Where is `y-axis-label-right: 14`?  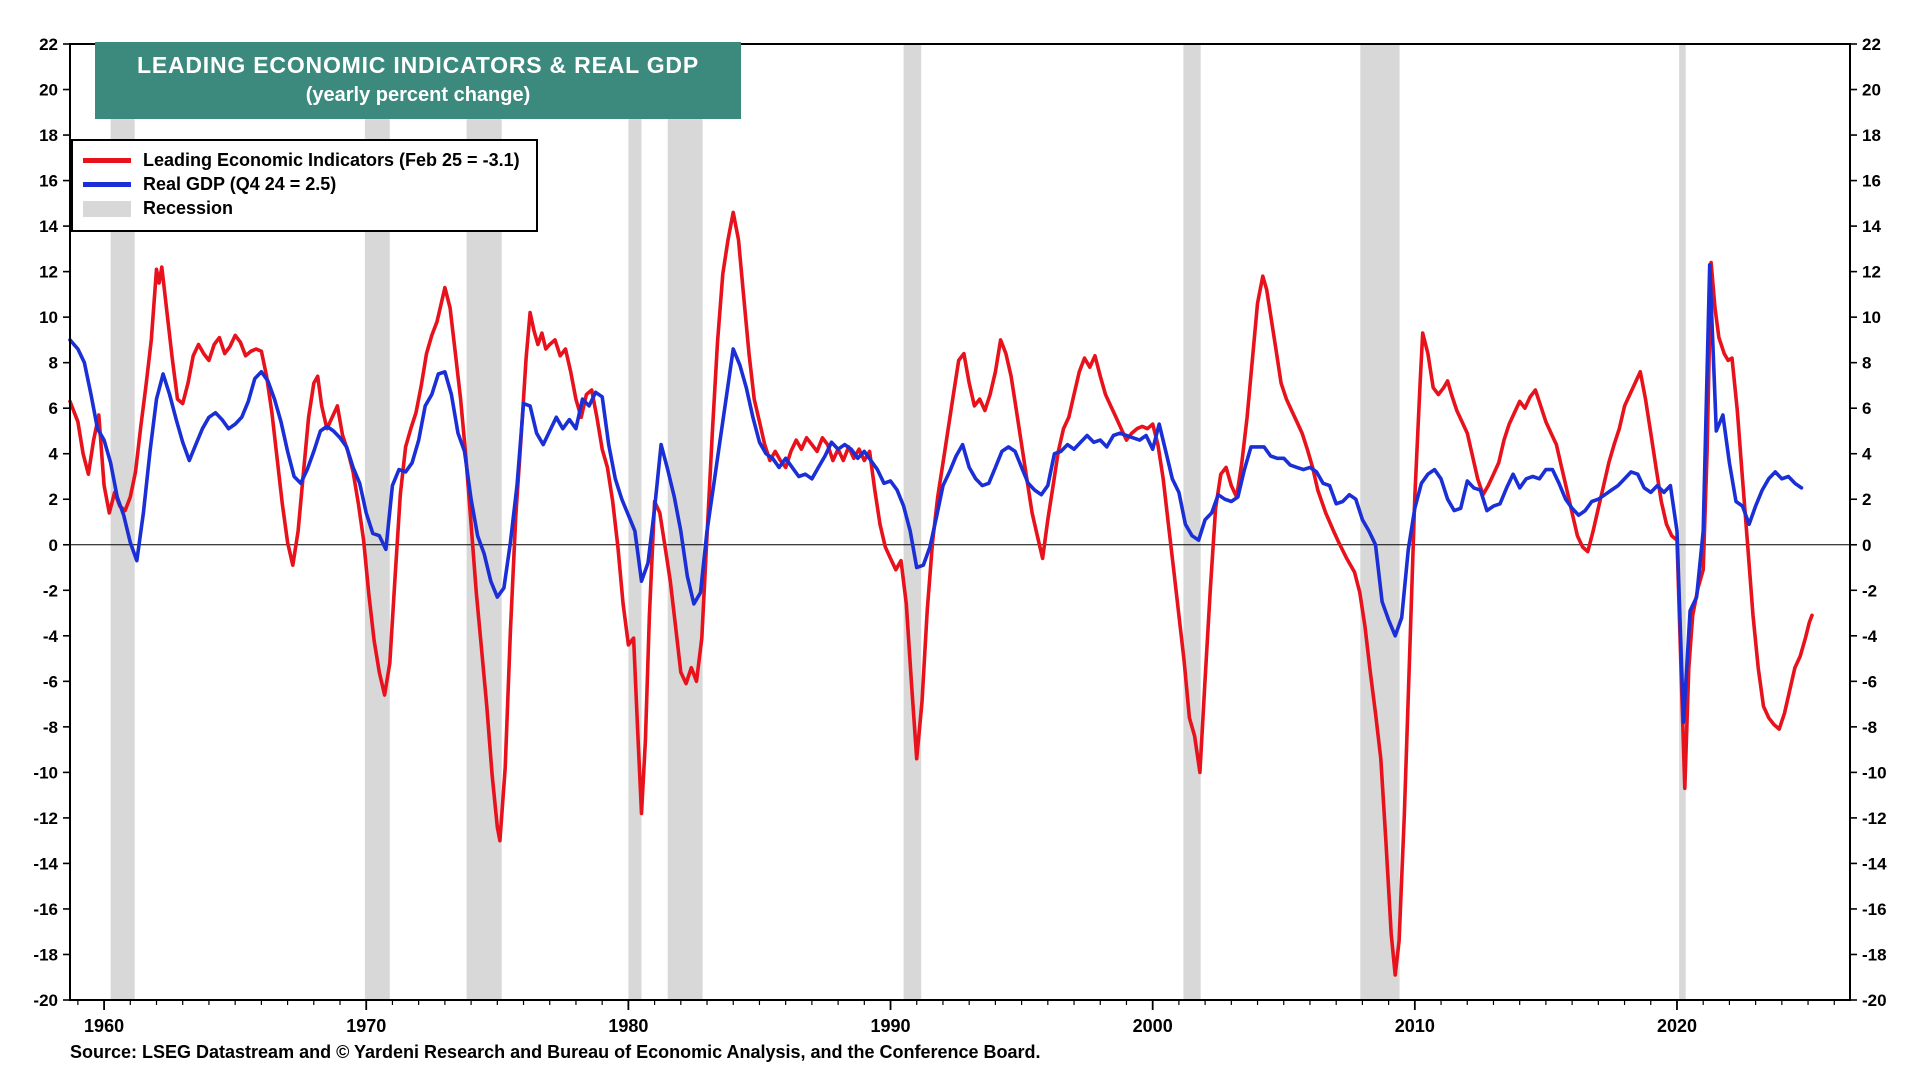
y-axis-label-right: 14 is located at coordinates (1871, 226).